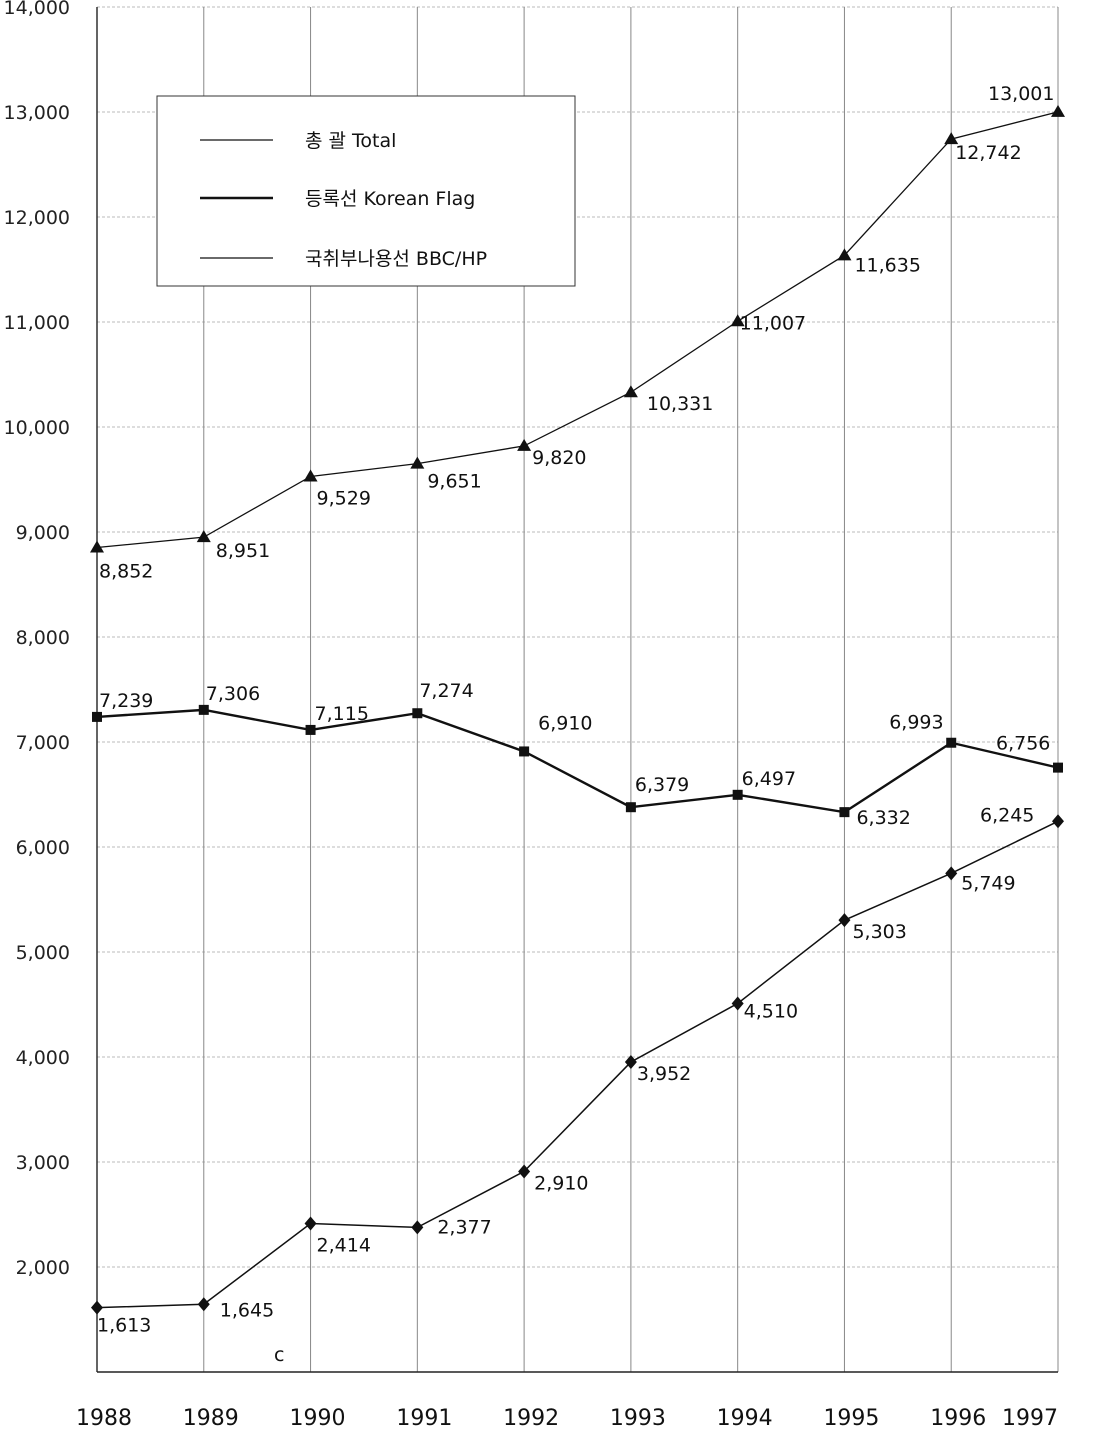  I want to click on y-tick-label: 7,000, so click(43, 743).